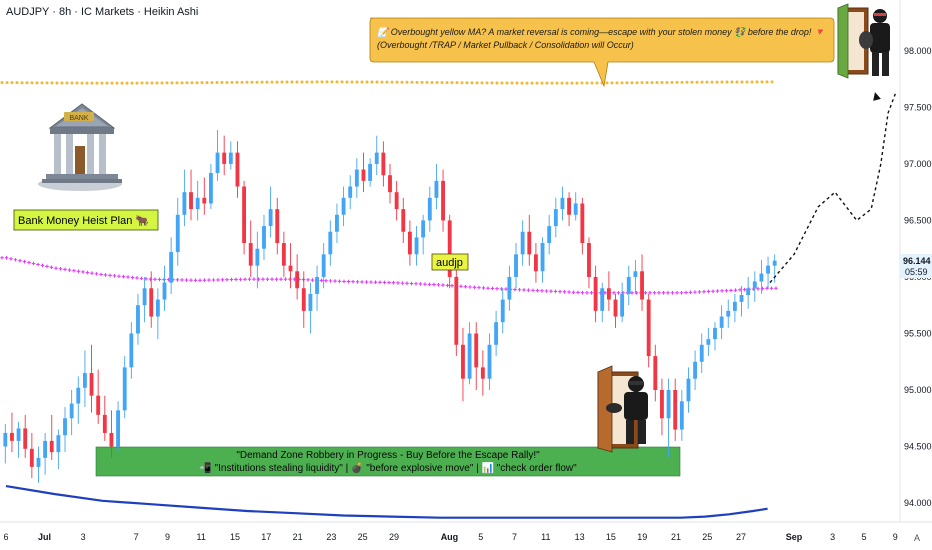 The image size is (932, 550). I want to click on x-tick-label: 6, so click(5, 537).